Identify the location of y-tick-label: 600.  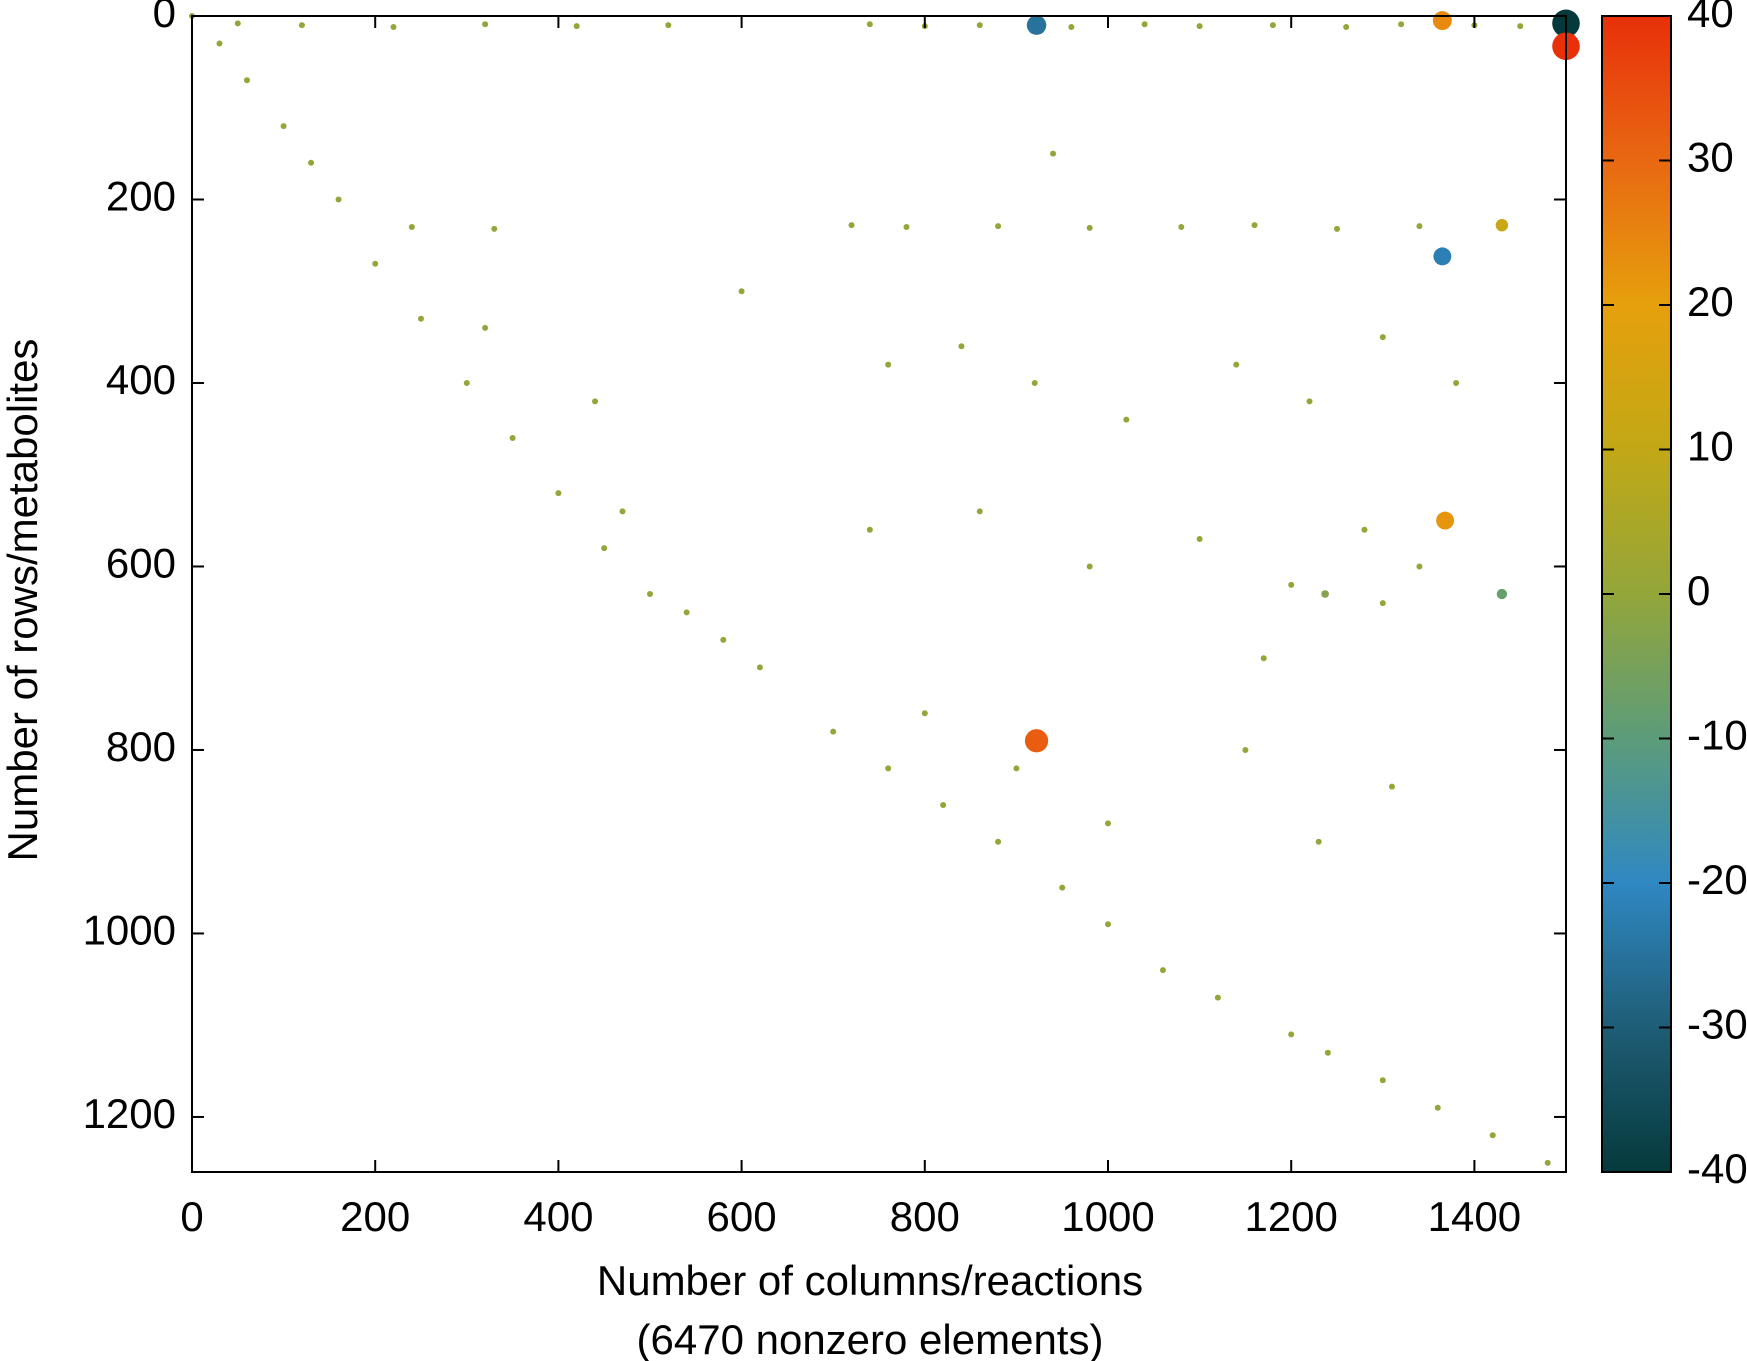
(141, 563).